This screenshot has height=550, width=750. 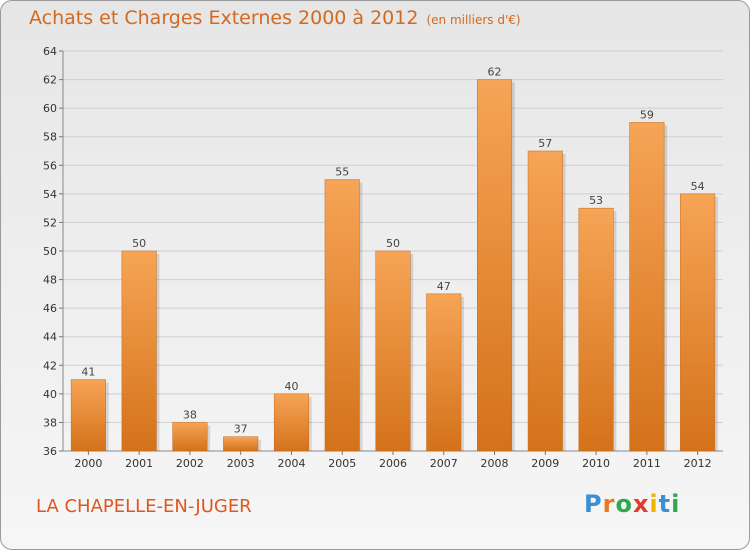 I want to click on unit-label: (en milliers d'€), so click(x=473, y=20).